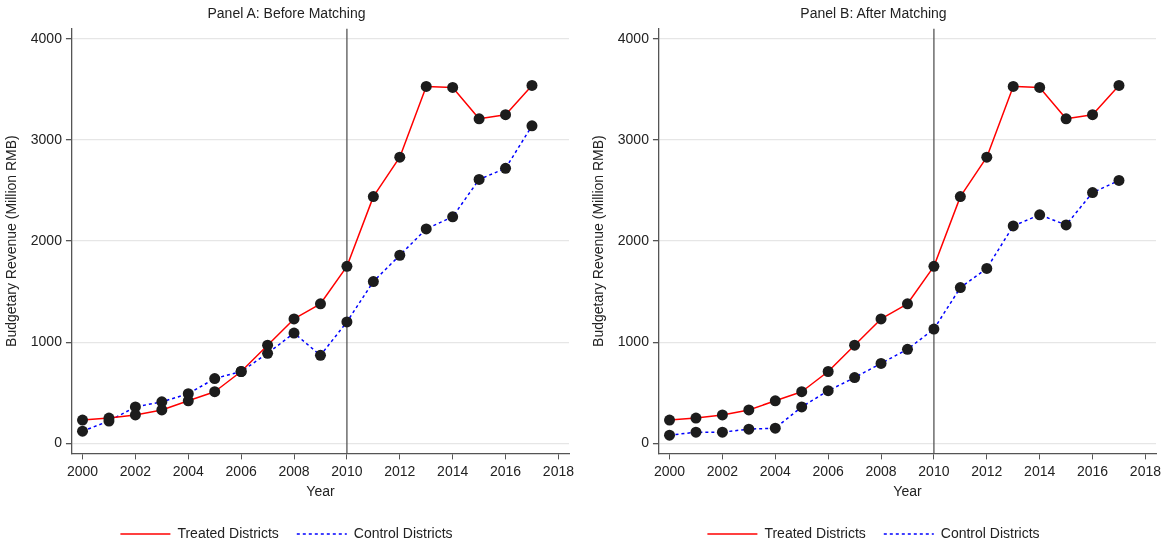  What do you see at coordinates (873, 13) in the screenshot?
I see `chart-title: Panel B: After Matching` at bounding box center [873, 13].